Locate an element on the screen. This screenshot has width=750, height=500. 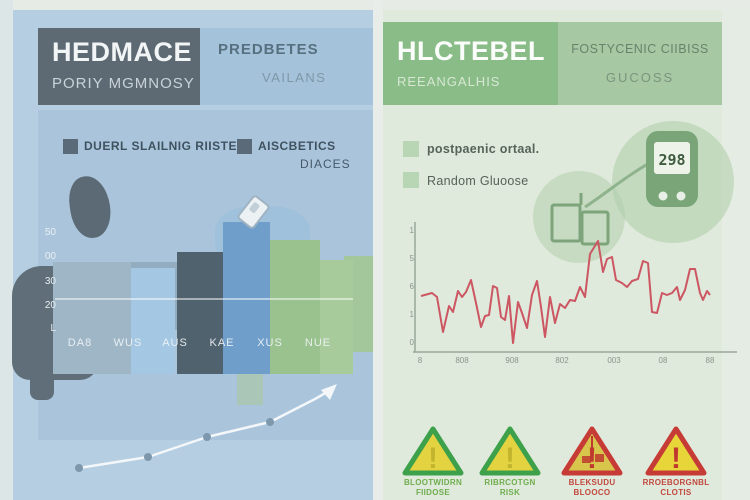
axis-tick-label: AUS is located at coordinates (175, 343).